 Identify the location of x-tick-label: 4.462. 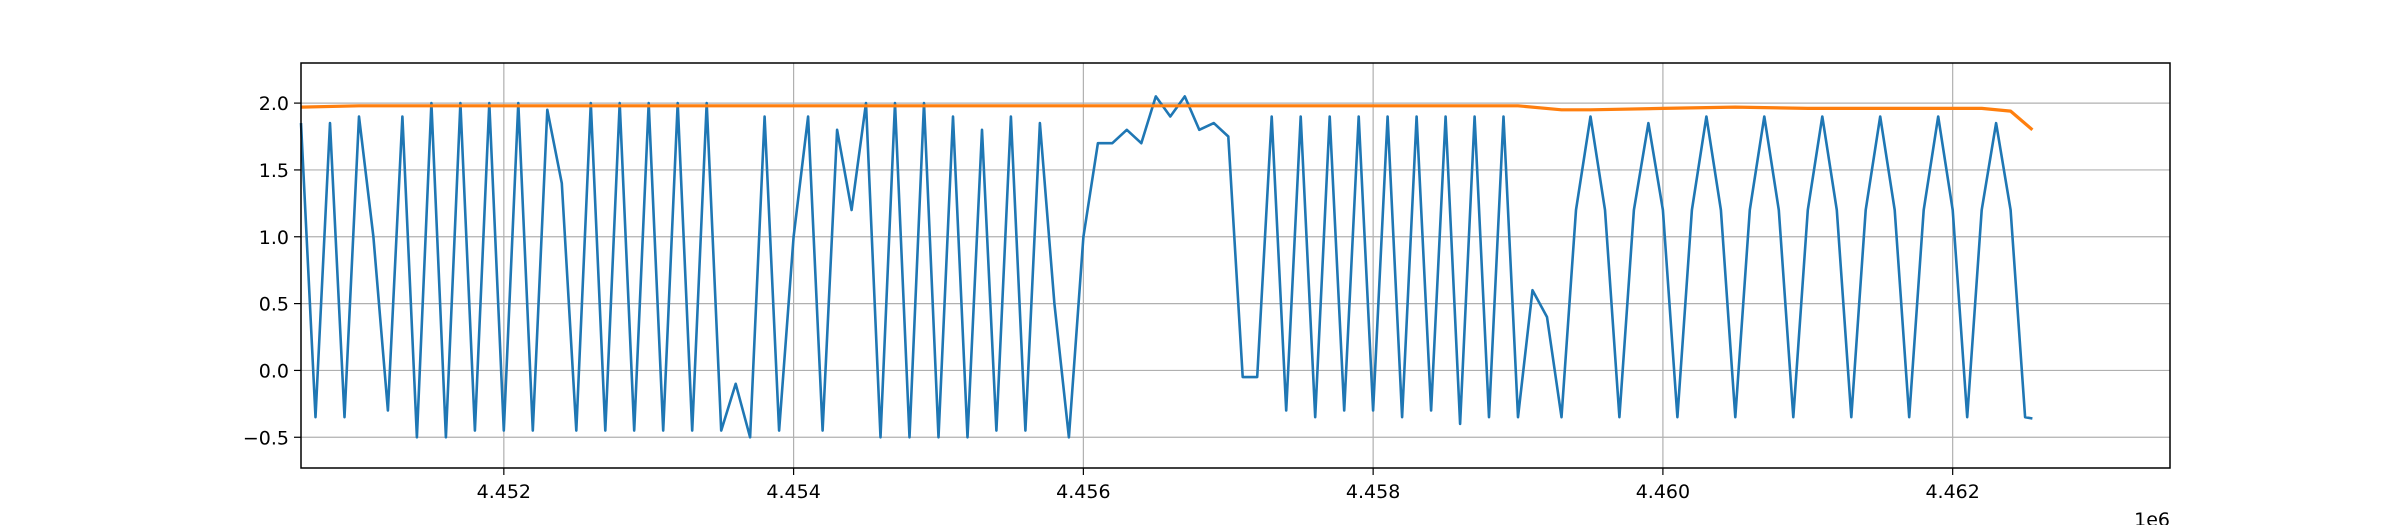
(1952, 492).